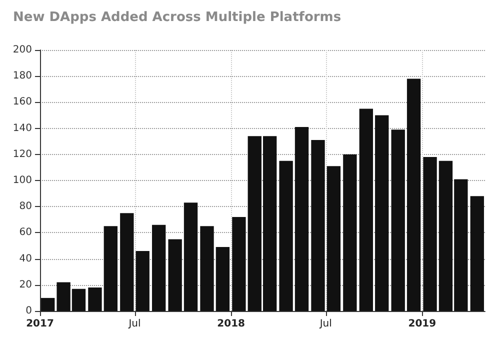 The height and width of the screenshot is (343, 500). Describe the element at coordinates (231, 324) in the screenshot. I see `x-tick-label: 2018` at that location.